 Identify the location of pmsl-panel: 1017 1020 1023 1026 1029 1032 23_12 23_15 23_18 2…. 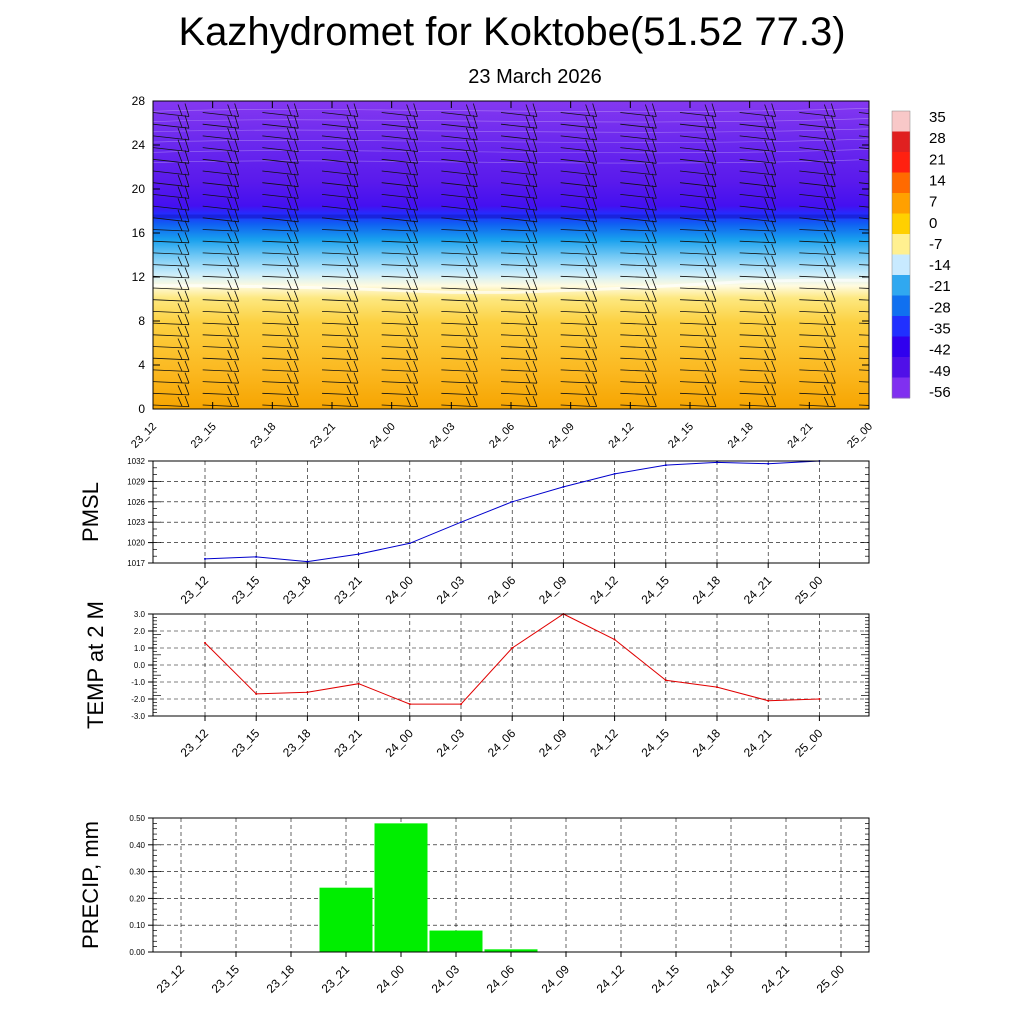
(474, 532).